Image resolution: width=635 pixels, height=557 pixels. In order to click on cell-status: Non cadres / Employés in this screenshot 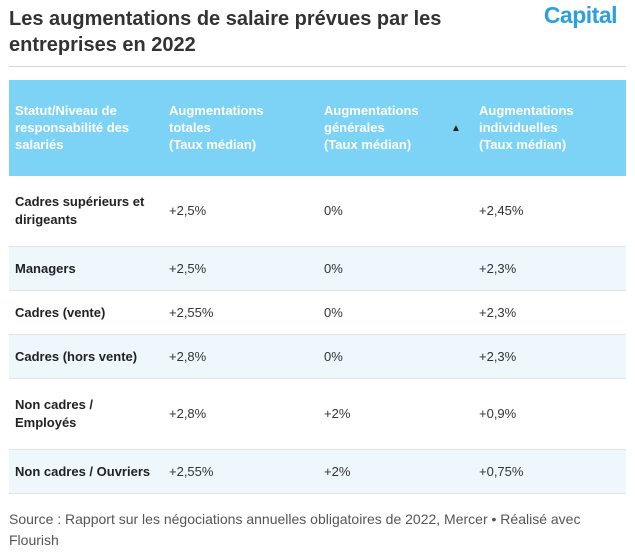, I will do `click(86, 414)`.